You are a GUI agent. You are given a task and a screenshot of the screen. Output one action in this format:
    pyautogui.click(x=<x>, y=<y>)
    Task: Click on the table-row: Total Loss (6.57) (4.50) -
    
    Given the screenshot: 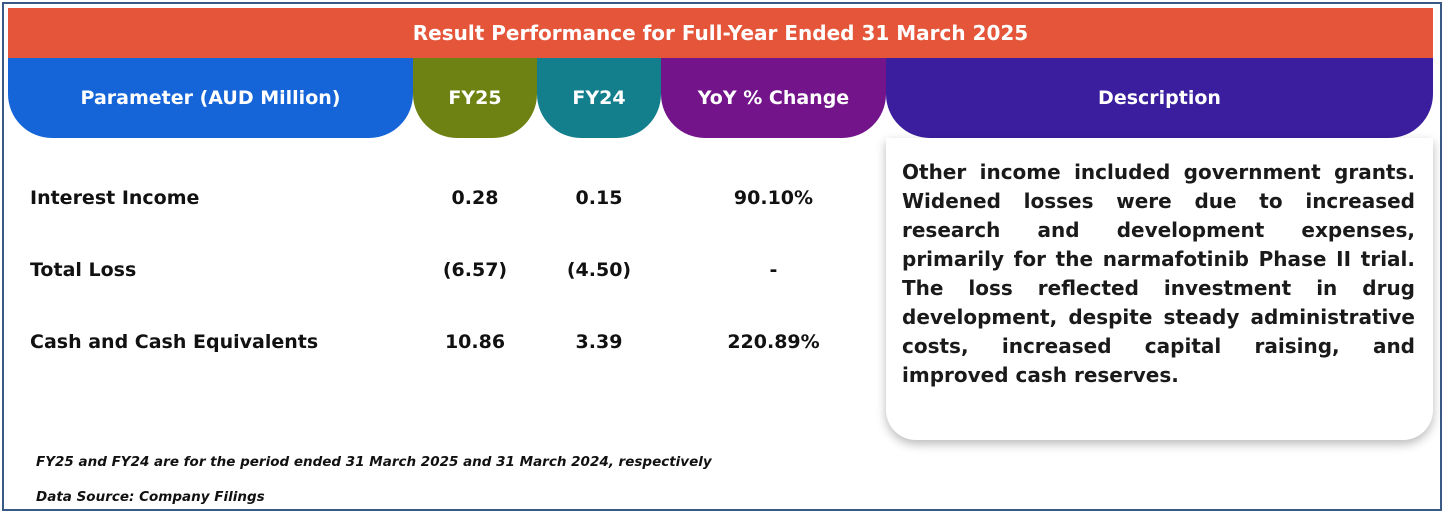 What is the action you would take?
    pyautogui.click(x=443, y=270)
    